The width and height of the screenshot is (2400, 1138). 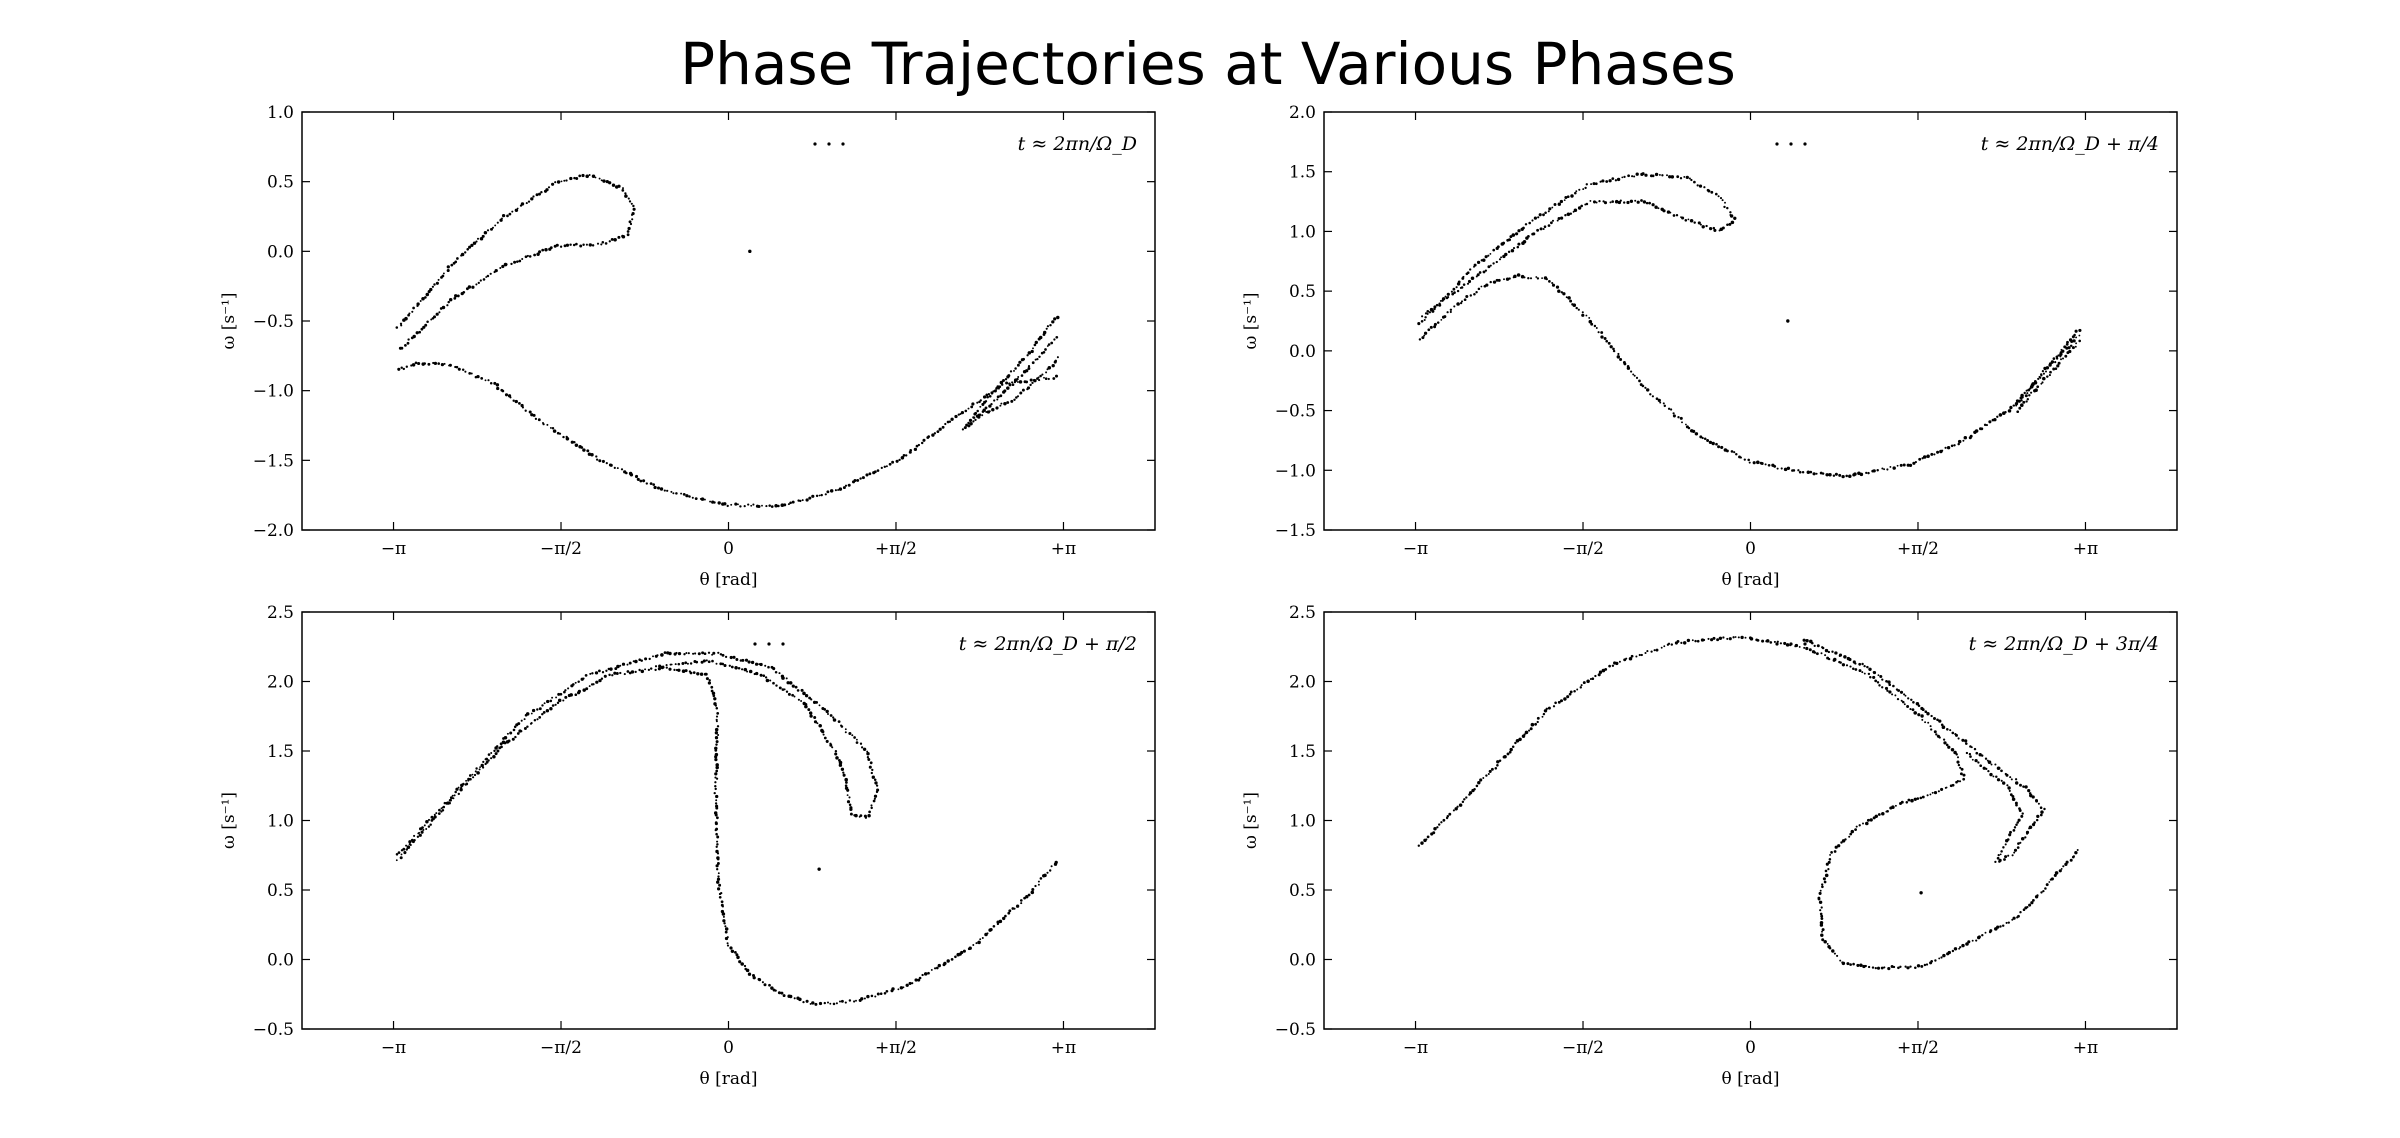 I want to click on plot-frame, so click(x=728, y=321).